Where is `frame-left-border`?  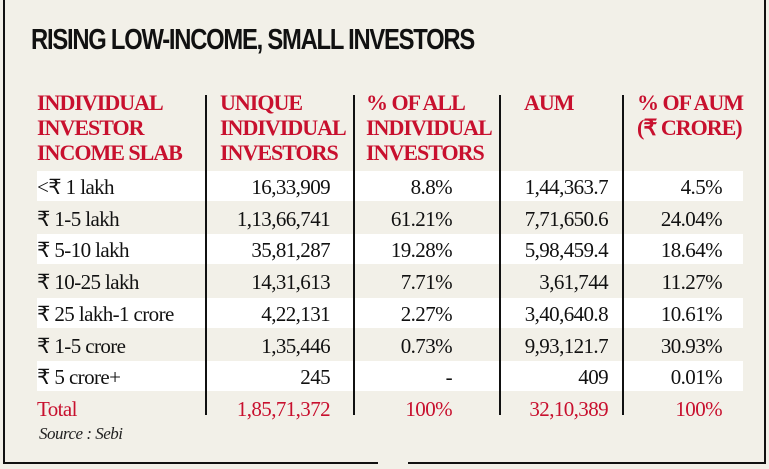
frame-left-border is located at coordinates (4, 232).